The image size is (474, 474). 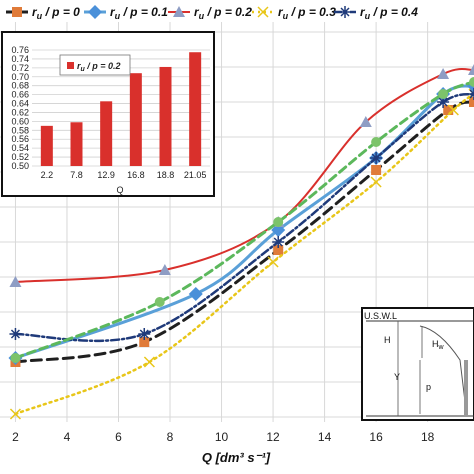 I want to click on inset-y-tick-label: 0.60, so click(x=20, y=121).